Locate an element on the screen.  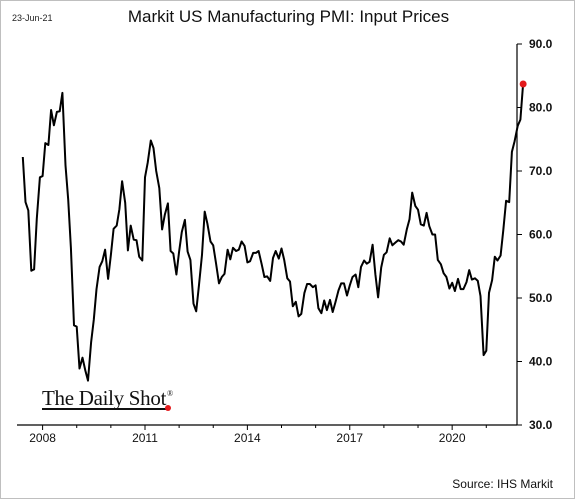
y-tick-label: 60.0 is located at coordinates (541, 235).